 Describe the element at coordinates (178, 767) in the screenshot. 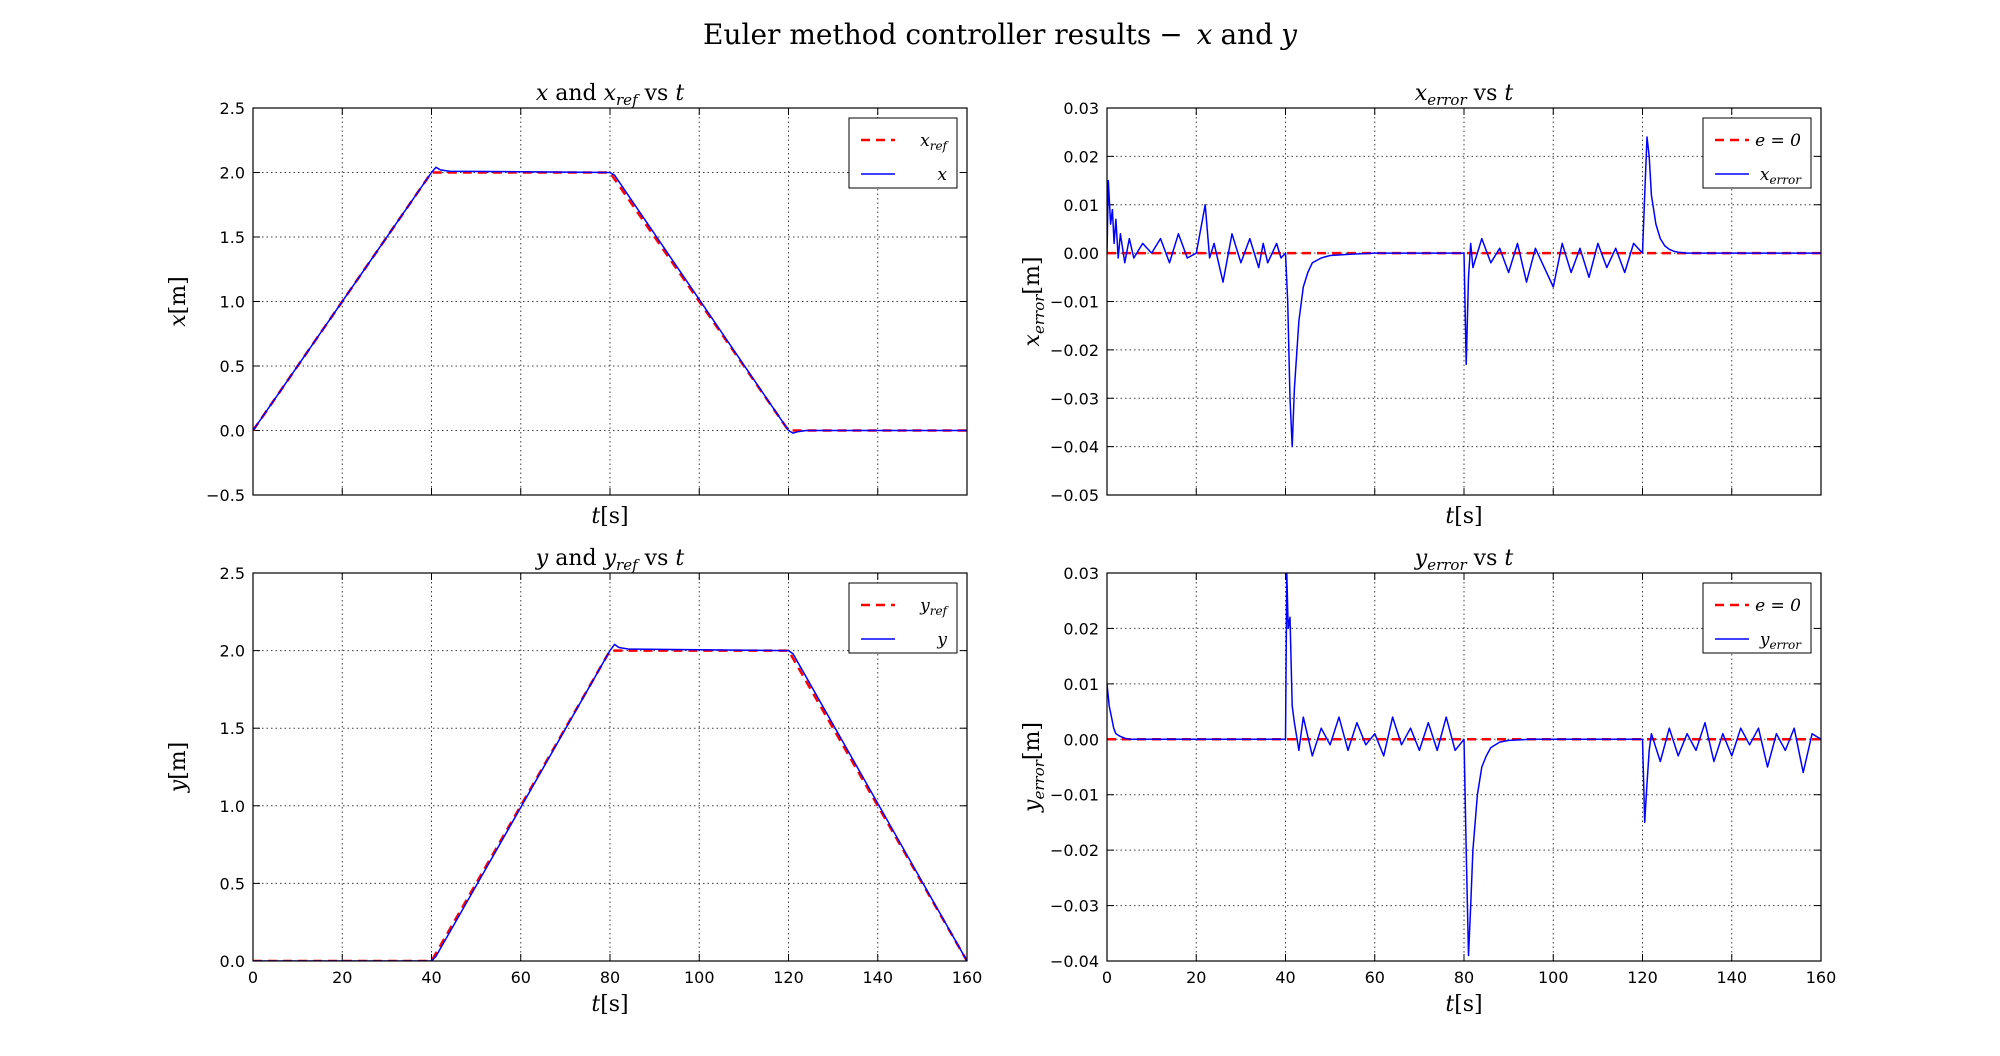

I see `y-axis-label: y[m]` at that location.